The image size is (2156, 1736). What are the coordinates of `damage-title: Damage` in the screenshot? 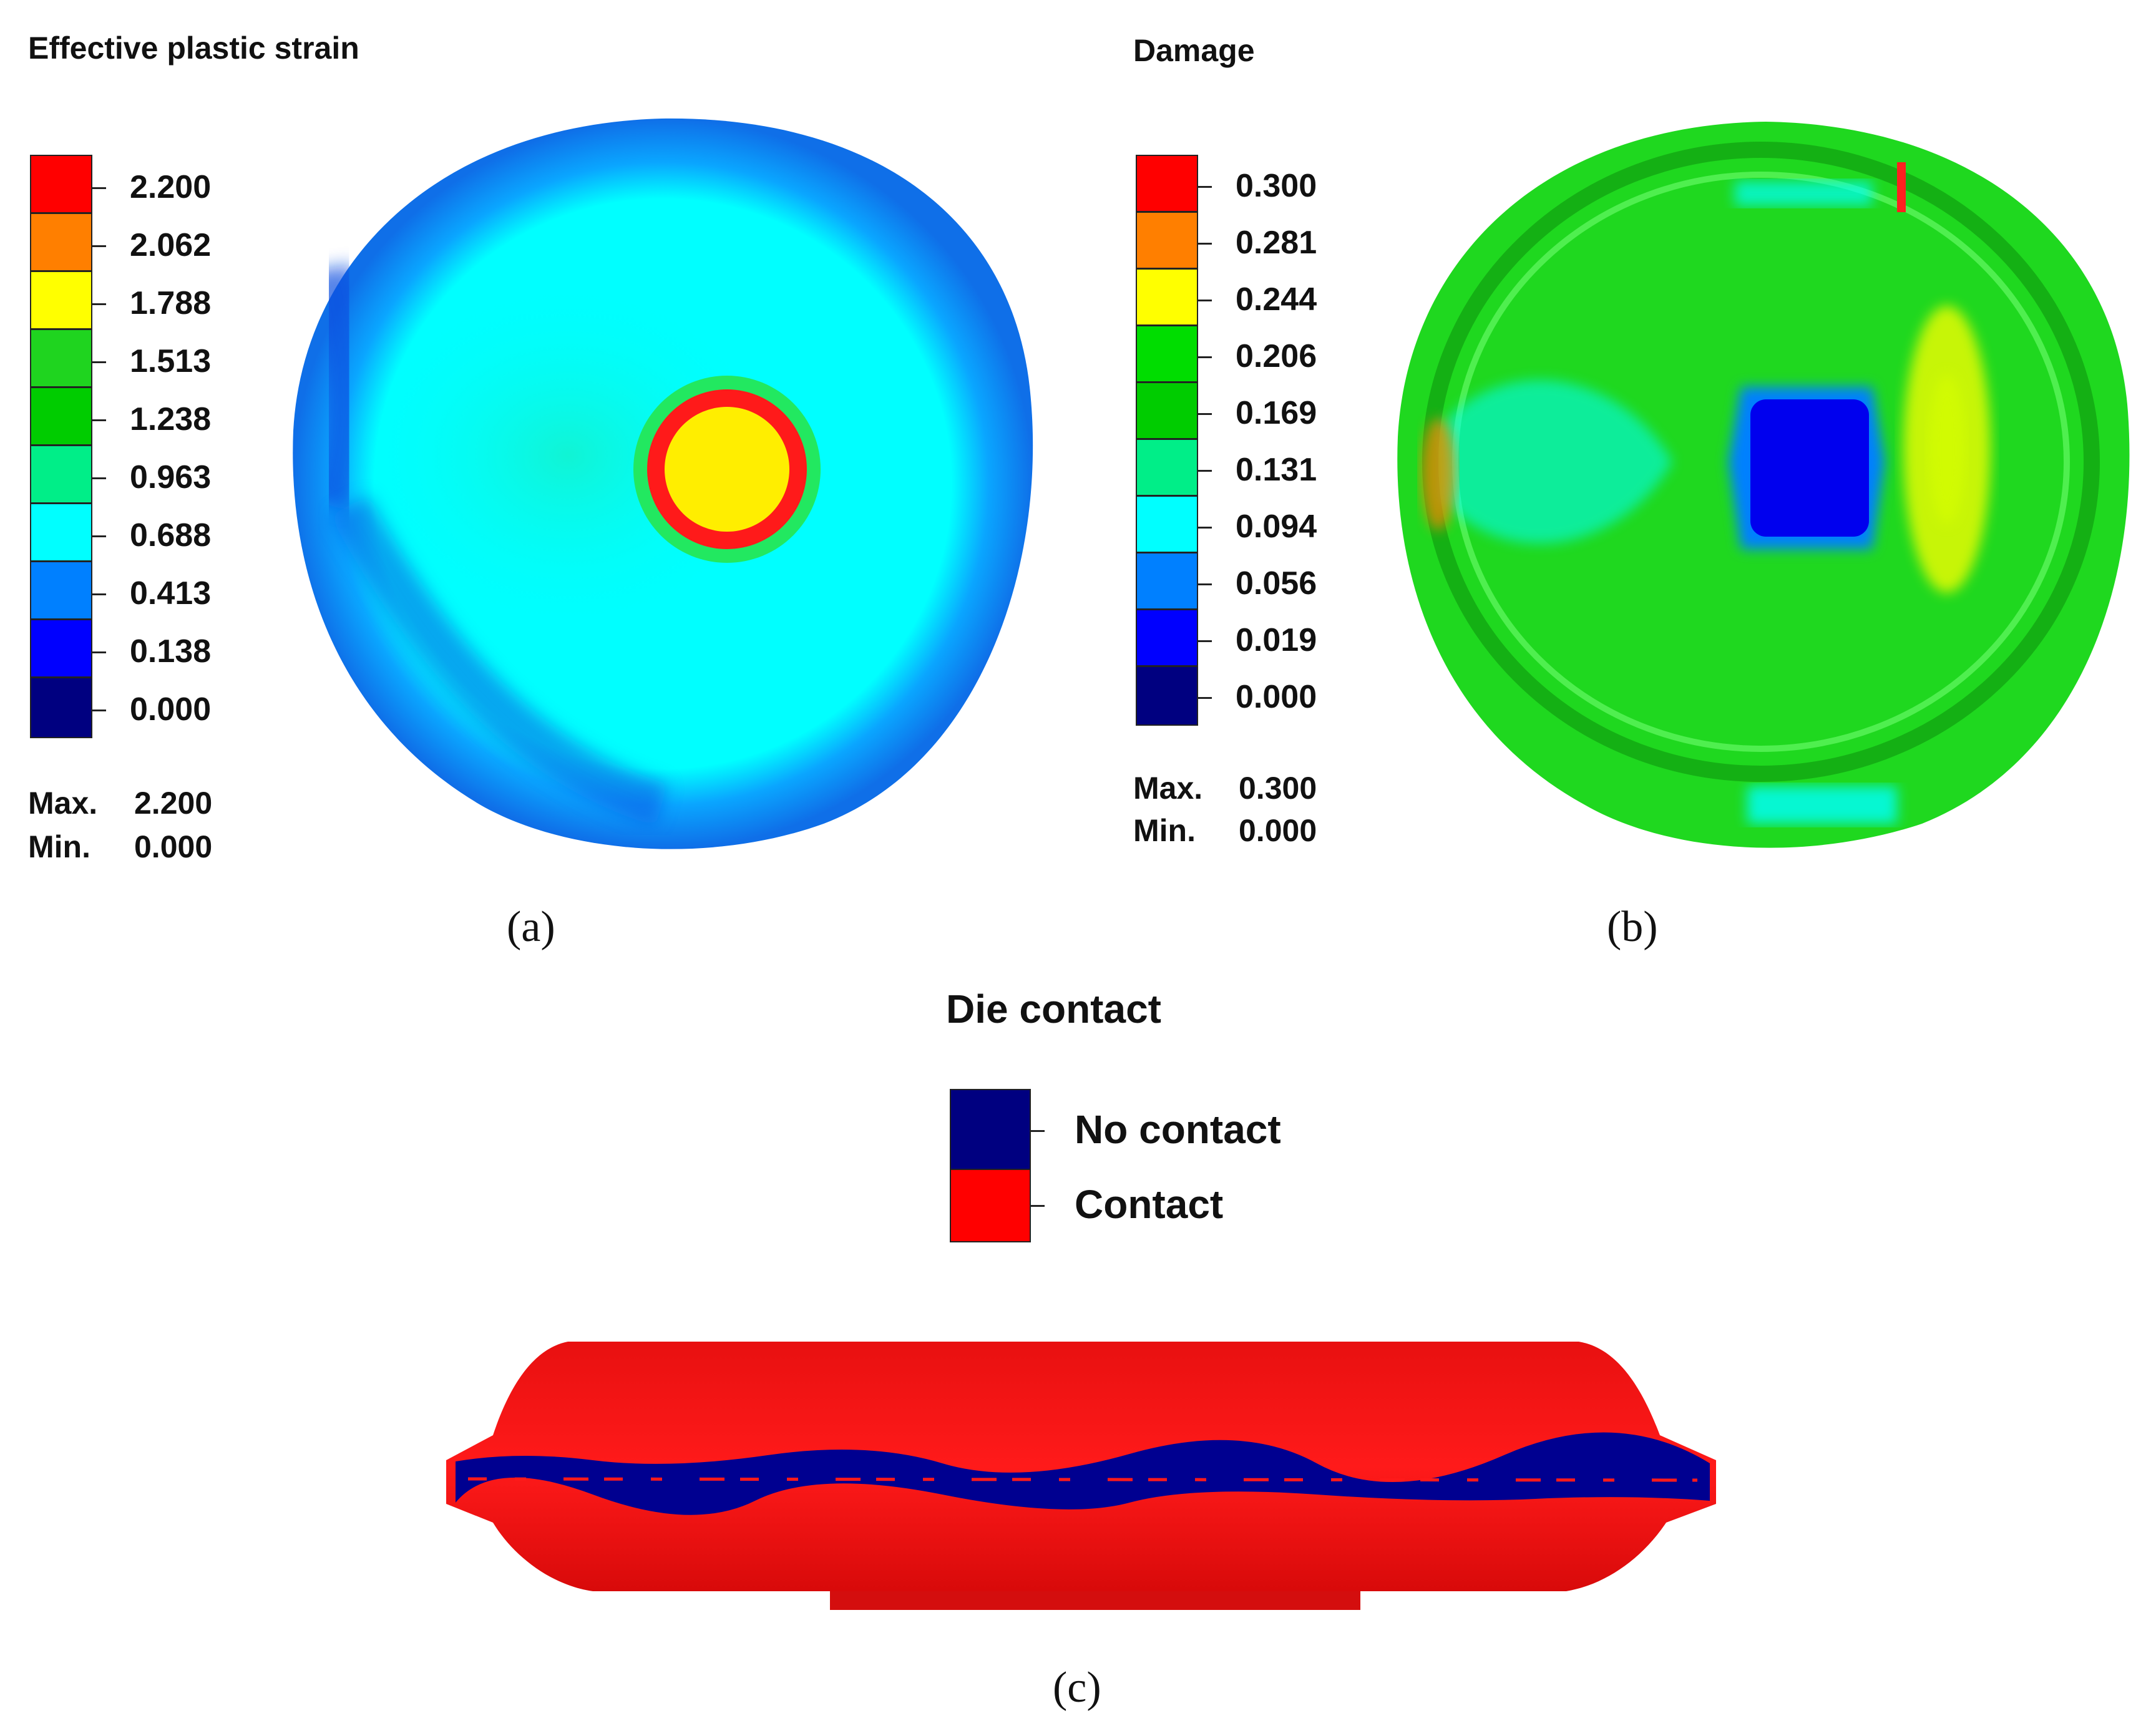 It's located at (1194, 50).